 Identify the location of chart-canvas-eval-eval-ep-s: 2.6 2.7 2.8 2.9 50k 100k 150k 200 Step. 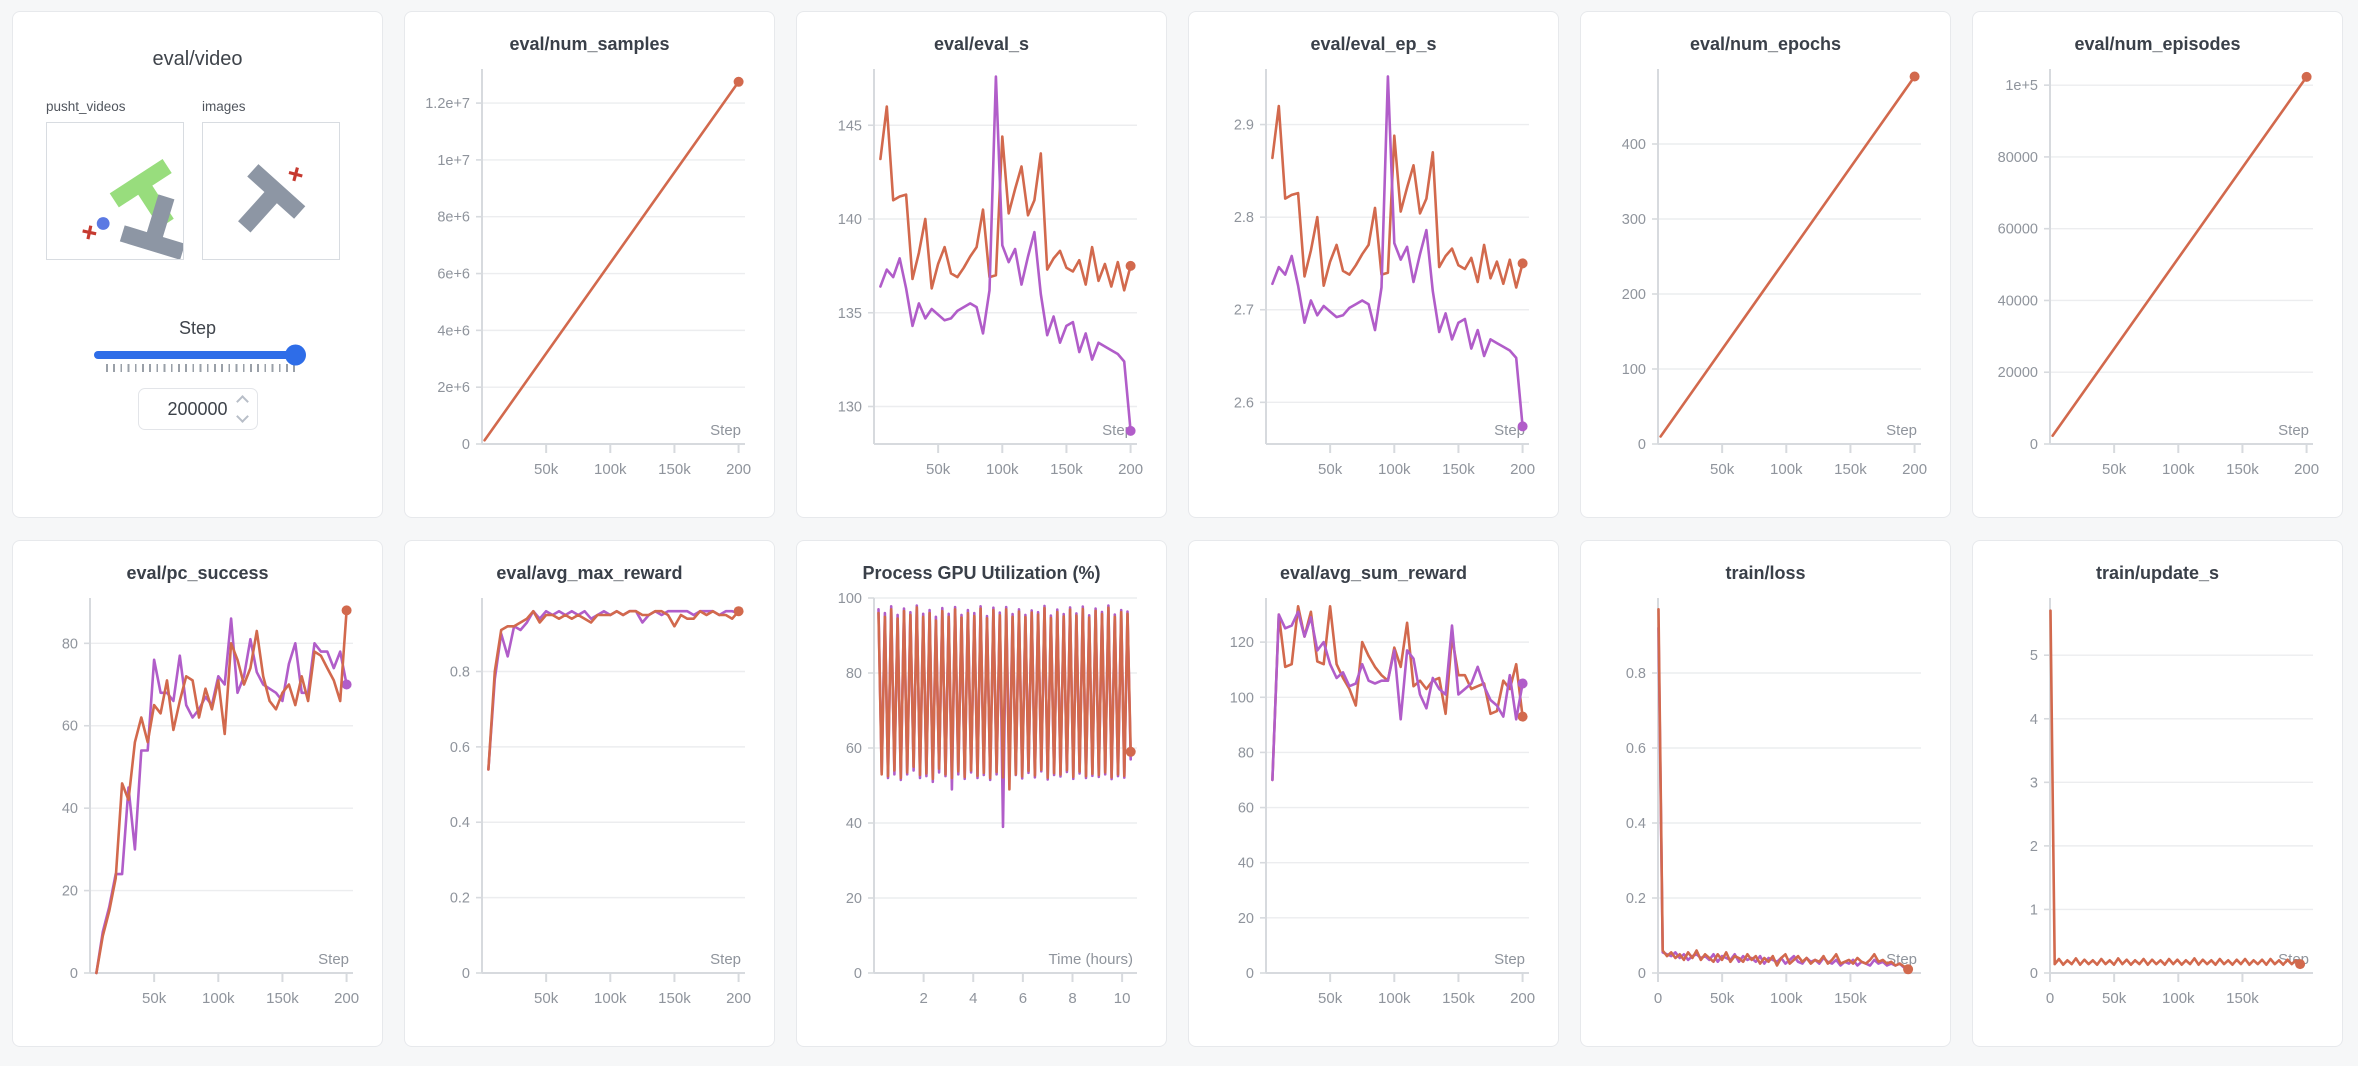
(1384, 273).